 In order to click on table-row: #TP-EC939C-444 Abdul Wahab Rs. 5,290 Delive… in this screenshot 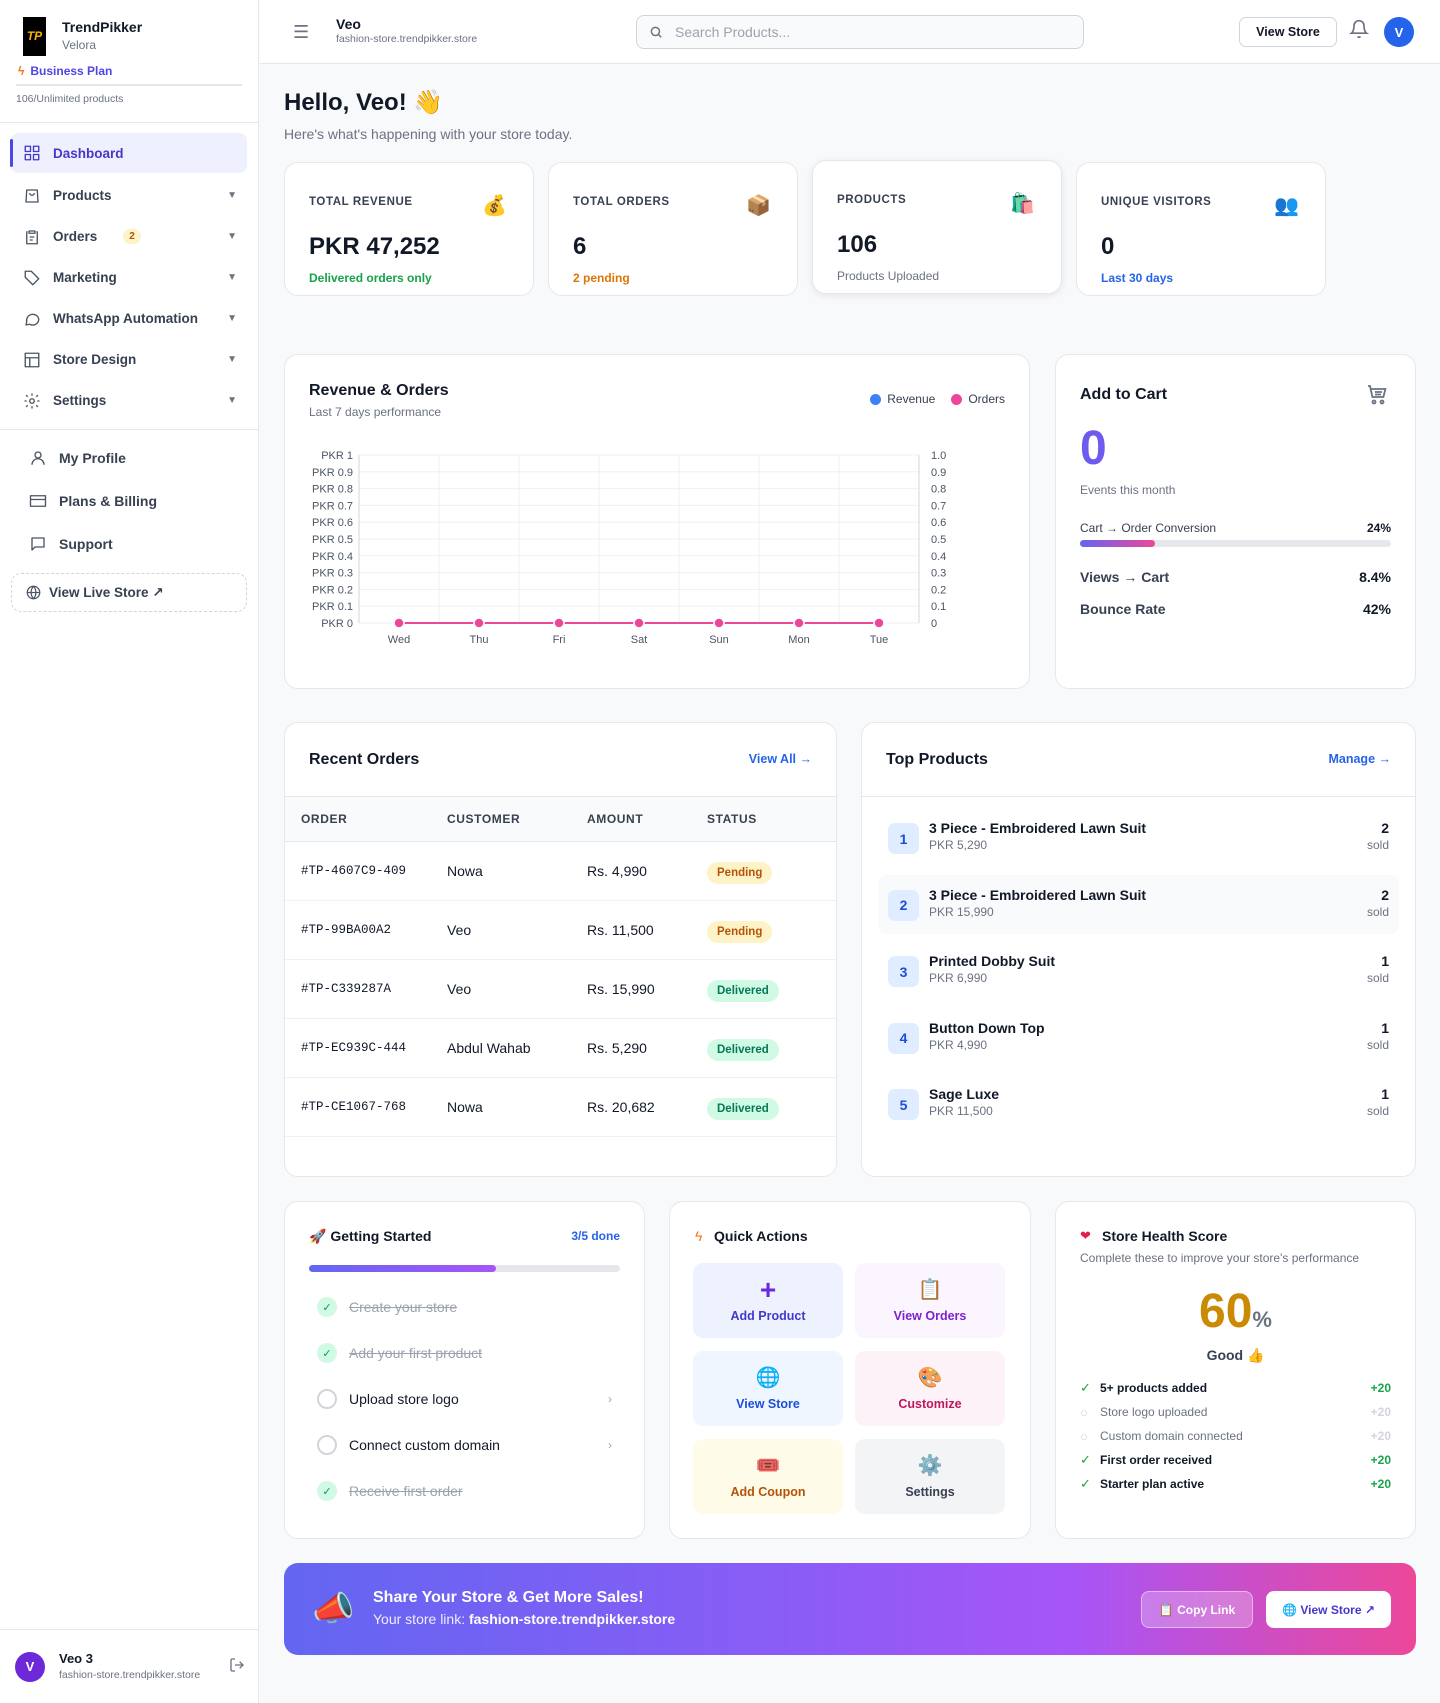, I will do `click(560, 1048)`.